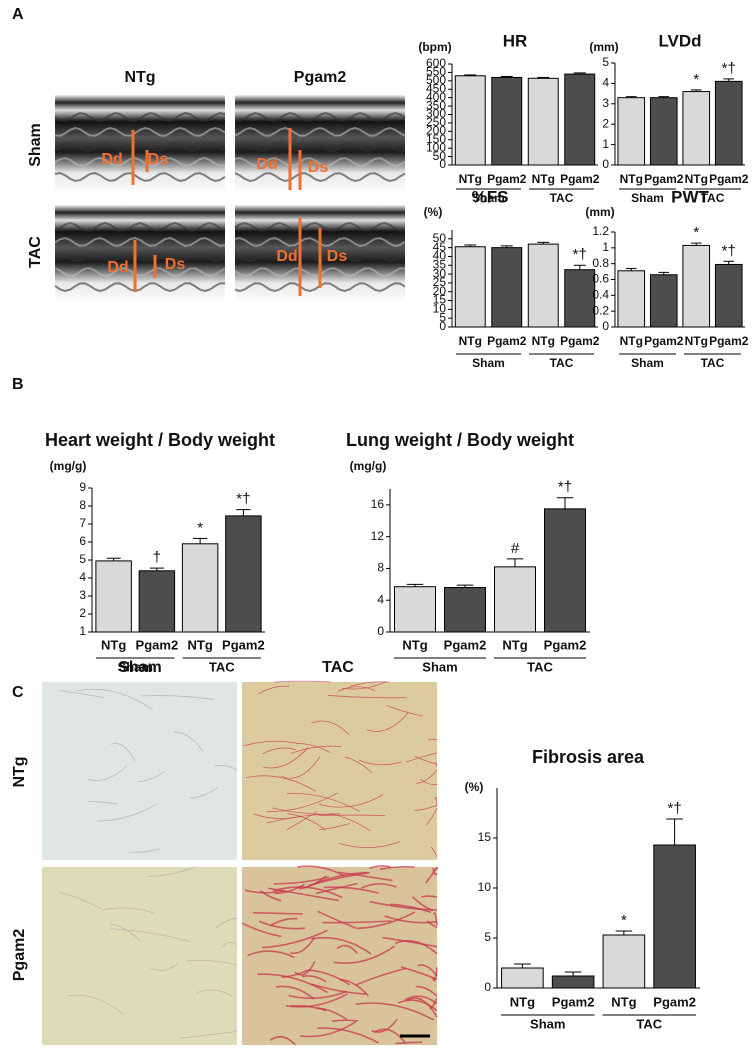  Describe the element at coordinates (19, 955) in the screenshot. I see `histology-row-label: Pgam2` at that location.